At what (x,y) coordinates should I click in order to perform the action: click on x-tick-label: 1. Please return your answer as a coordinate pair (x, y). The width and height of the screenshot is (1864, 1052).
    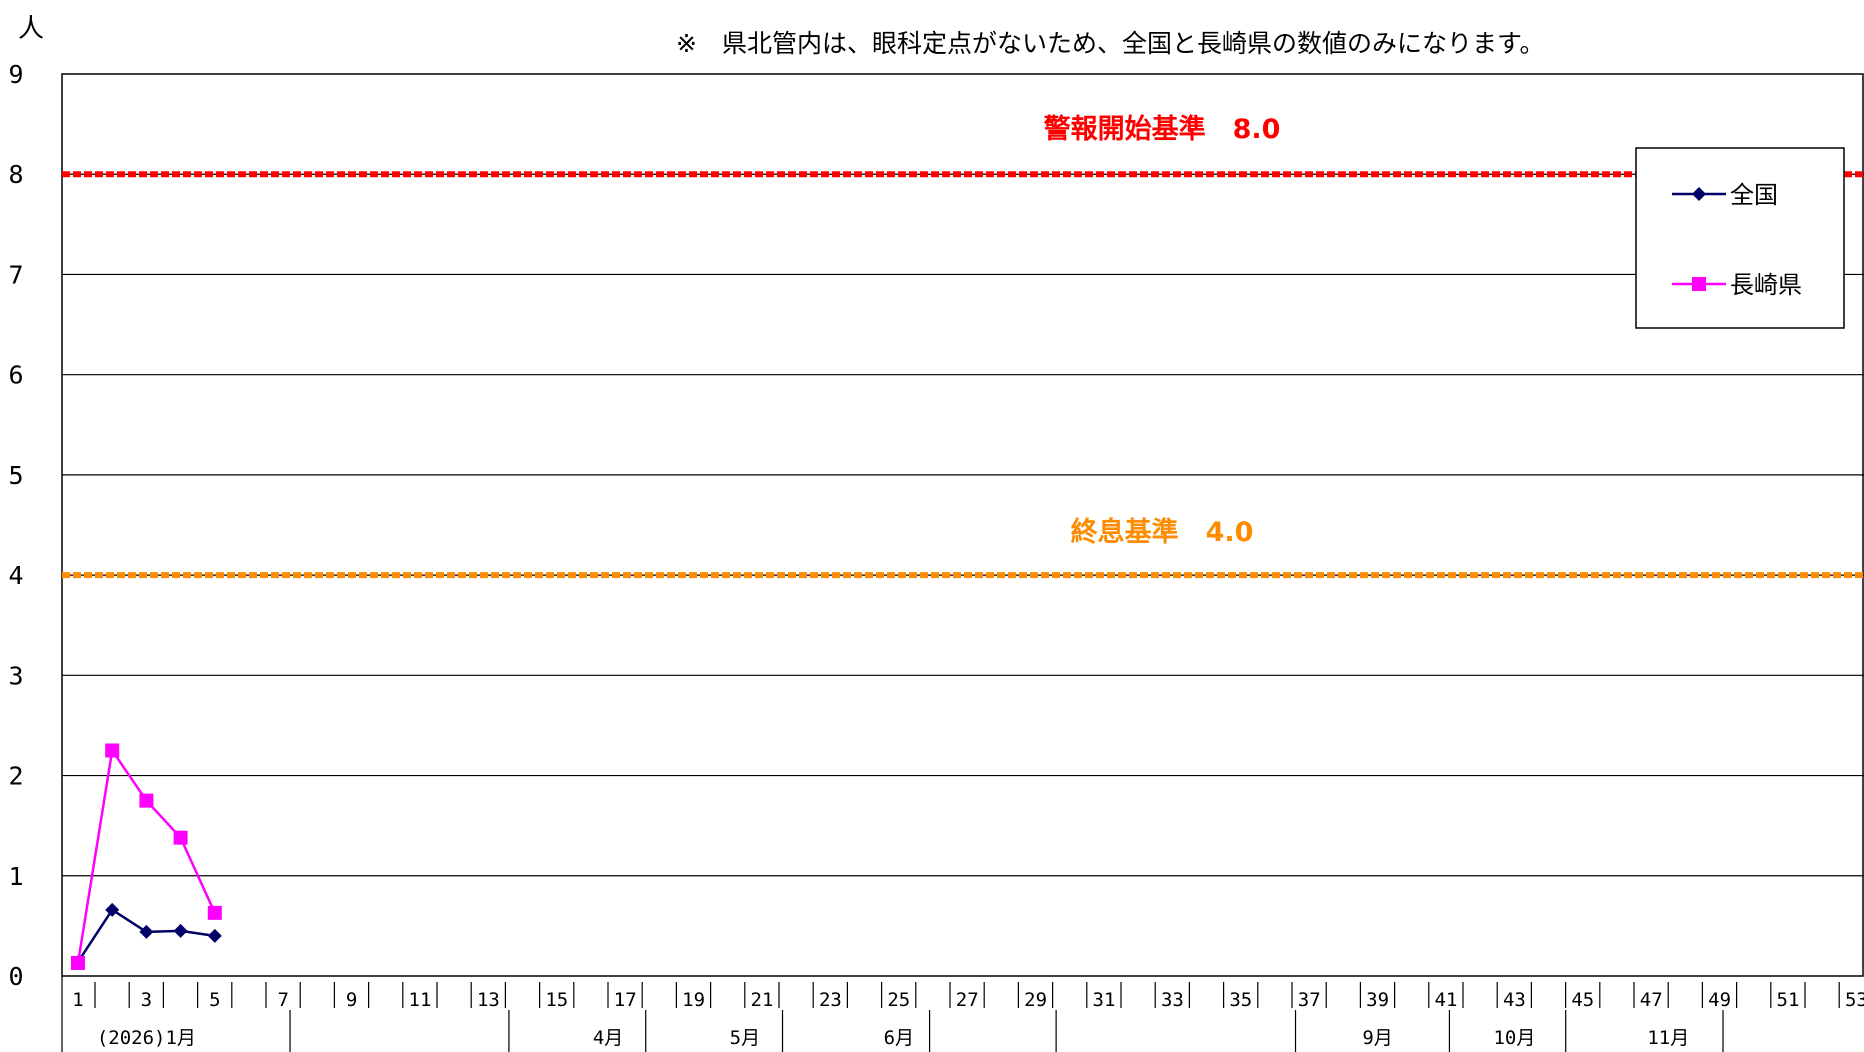
    Looking at the image, I should click on (77, 1000).